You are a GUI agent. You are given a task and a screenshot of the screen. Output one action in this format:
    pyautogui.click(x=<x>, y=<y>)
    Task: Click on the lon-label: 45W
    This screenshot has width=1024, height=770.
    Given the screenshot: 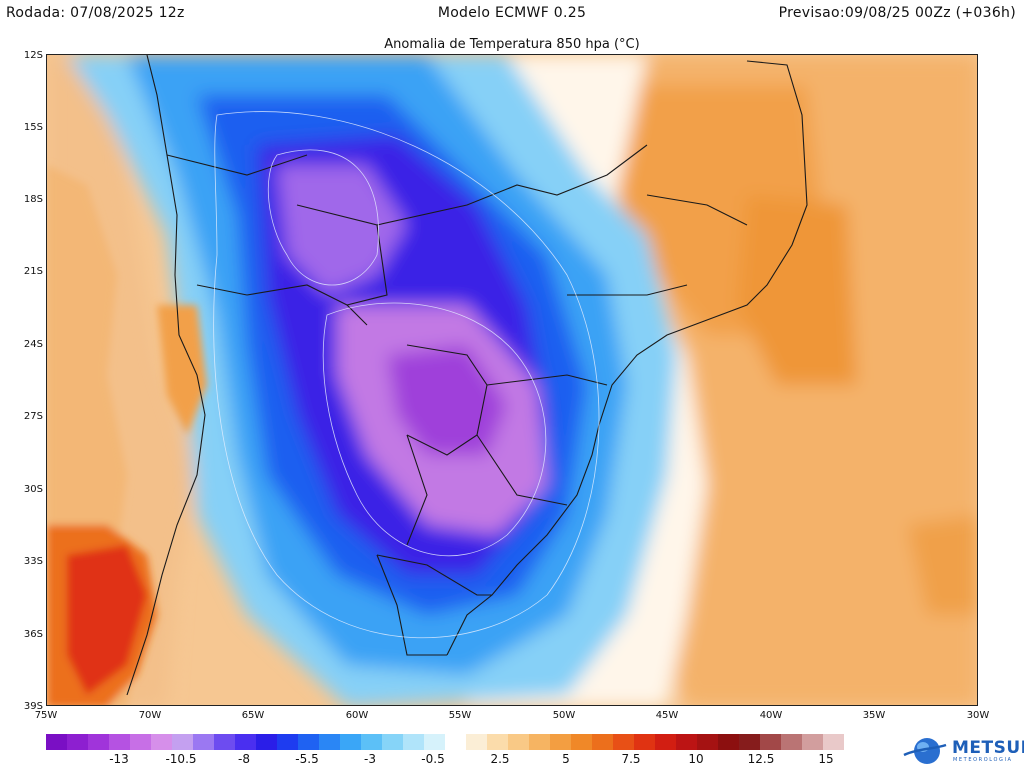 What is the action you would take?
    pyautogui.click(x=667, y=715)
    